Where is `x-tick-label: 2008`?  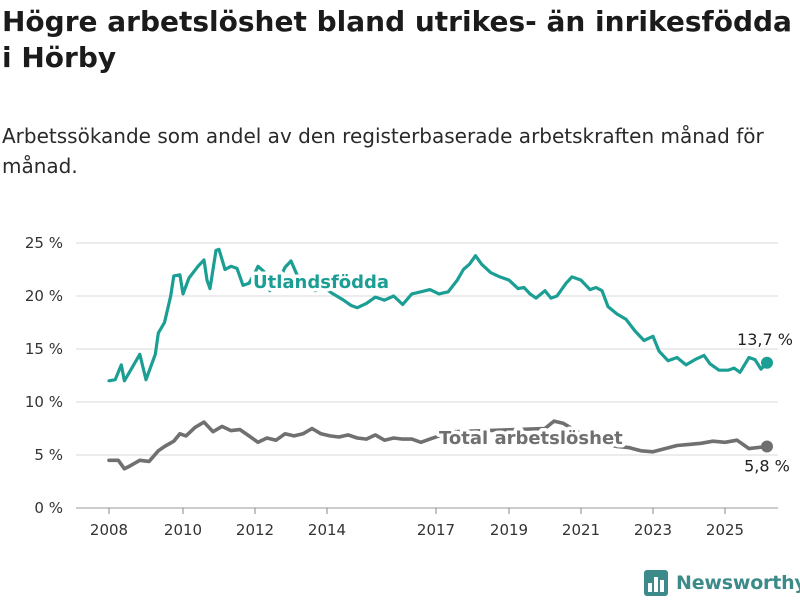 x-tick-label: 2008 is located at coordinates (109, 530).